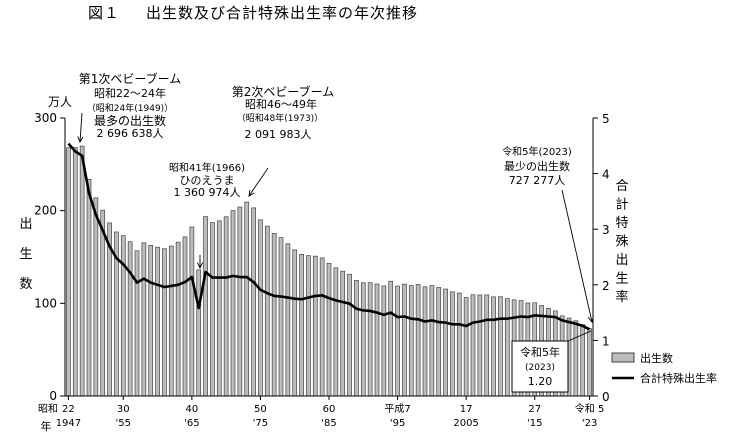 This screenshot has width=750, height=448. What do you see at coordinates (219, 308) in the screenshot?
I see `bar-1969` at bounding box center [219, 308].